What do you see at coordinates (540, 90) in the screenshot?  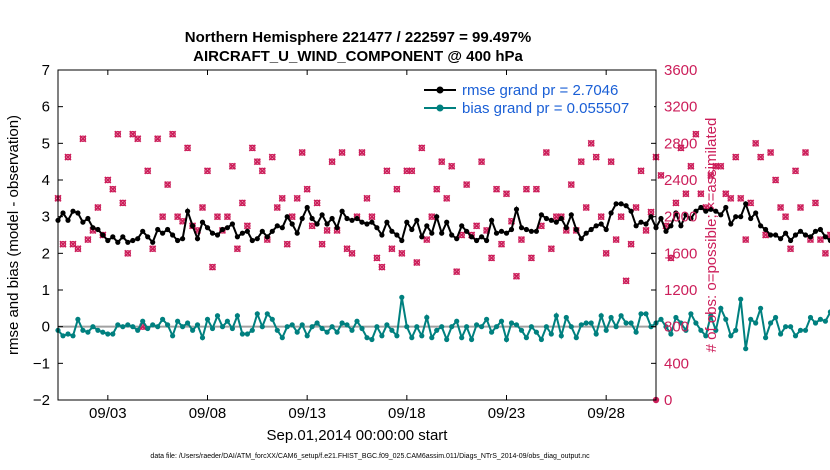 I see `legend-rmse-label: rmse grand pr = 2.7046` at bounding box center [540, 90].